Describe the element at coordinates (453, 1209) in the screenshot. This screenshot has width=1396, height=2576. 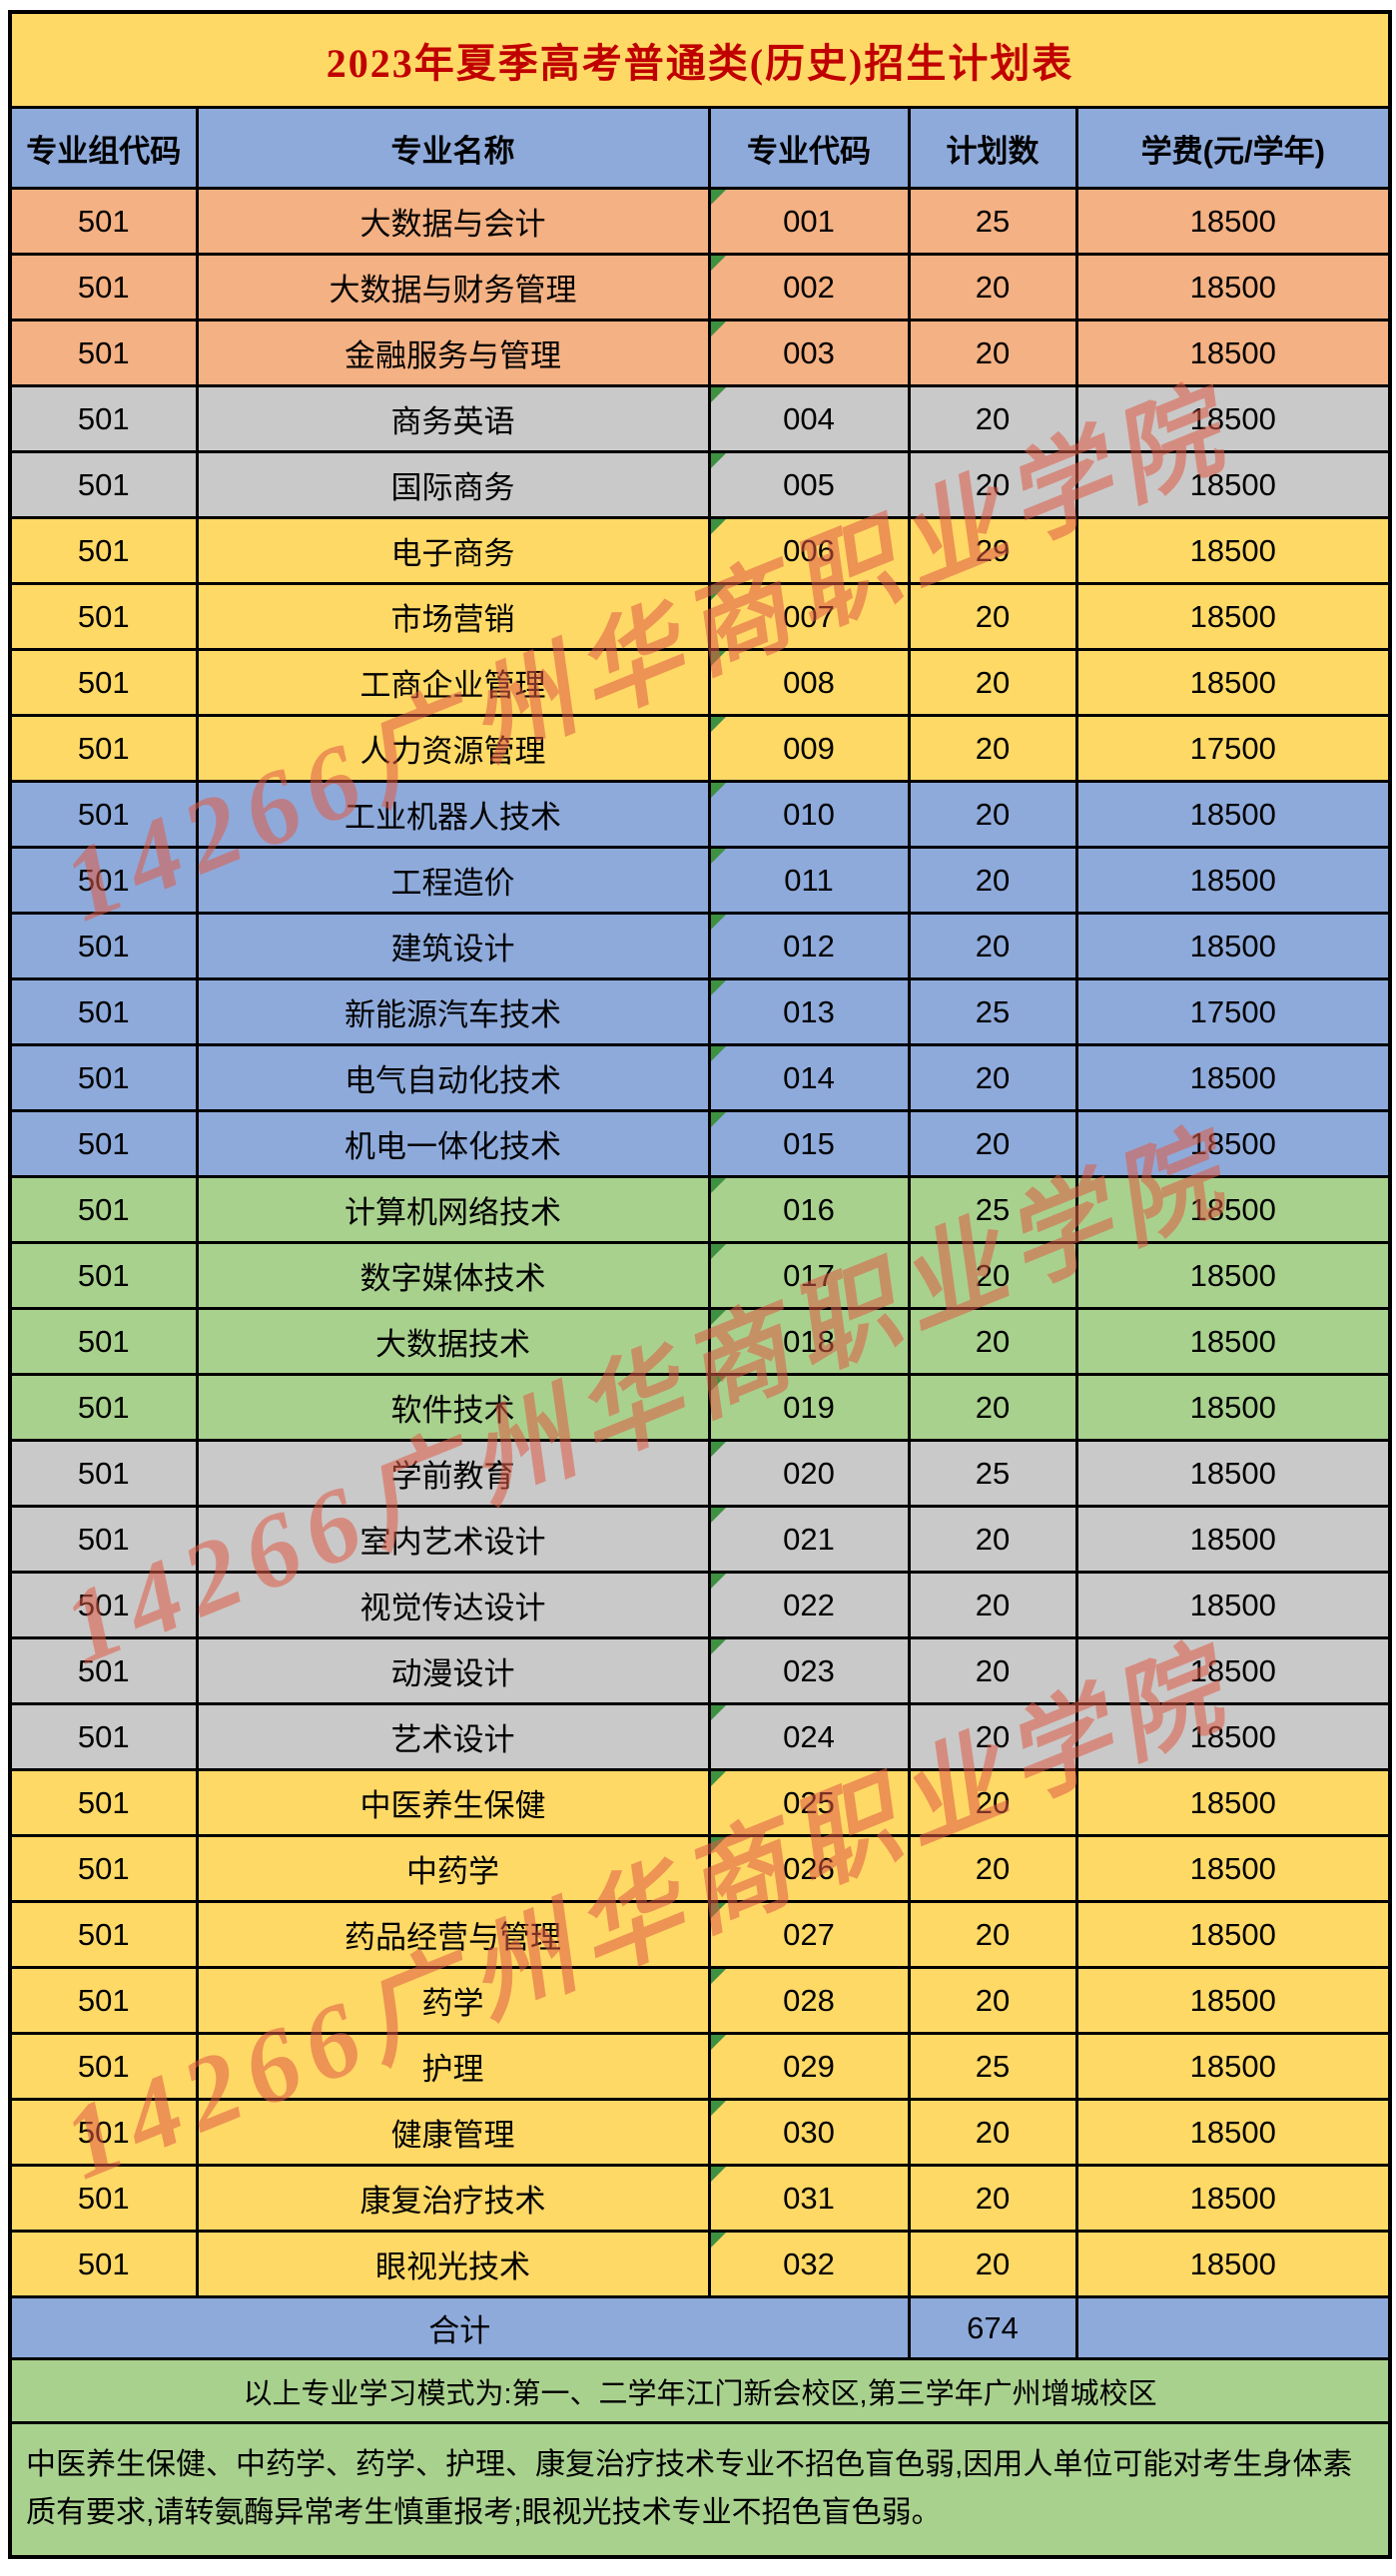
I see `cell-major-name: 计算机网络技术` at that location.